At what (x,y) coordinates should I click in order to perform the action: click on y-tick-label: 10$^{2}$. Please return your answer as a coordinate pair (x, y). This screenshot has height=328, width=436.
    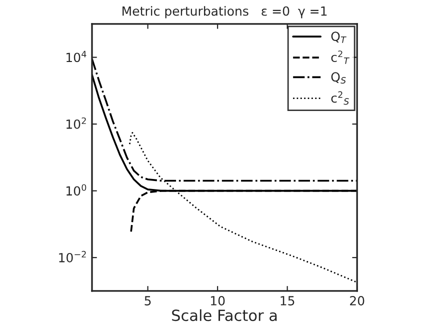
    Looking at the image, I should click on (76, 123).